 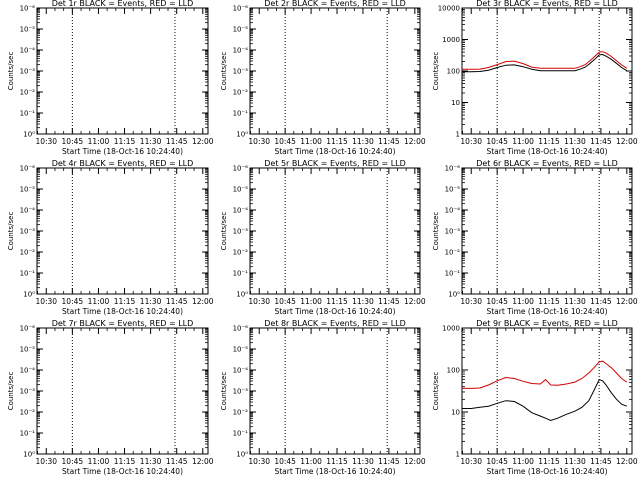 What do you see at coordinates (123, 163) in the screenshot?
I see `chart-title: Det 4r BLACK = Events, RED = LLD` at bounding box center [123, 163].